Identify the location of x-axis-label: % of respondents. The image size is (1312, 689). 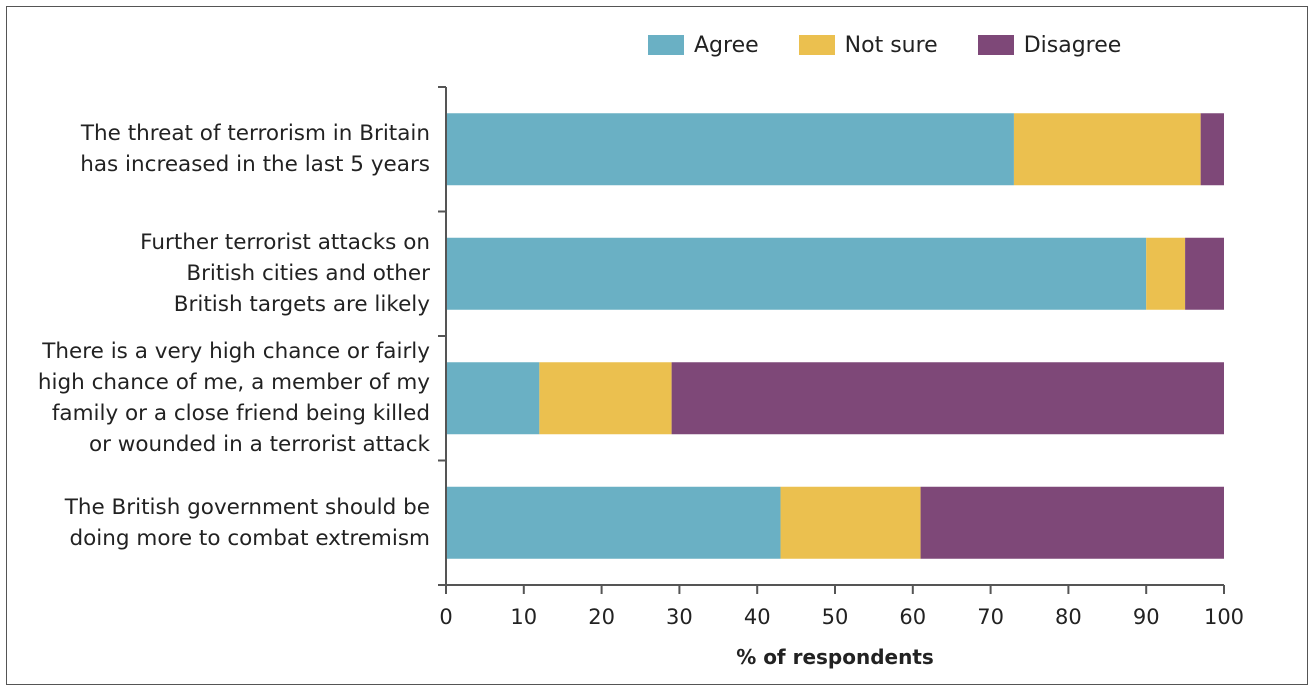
(835, 657).